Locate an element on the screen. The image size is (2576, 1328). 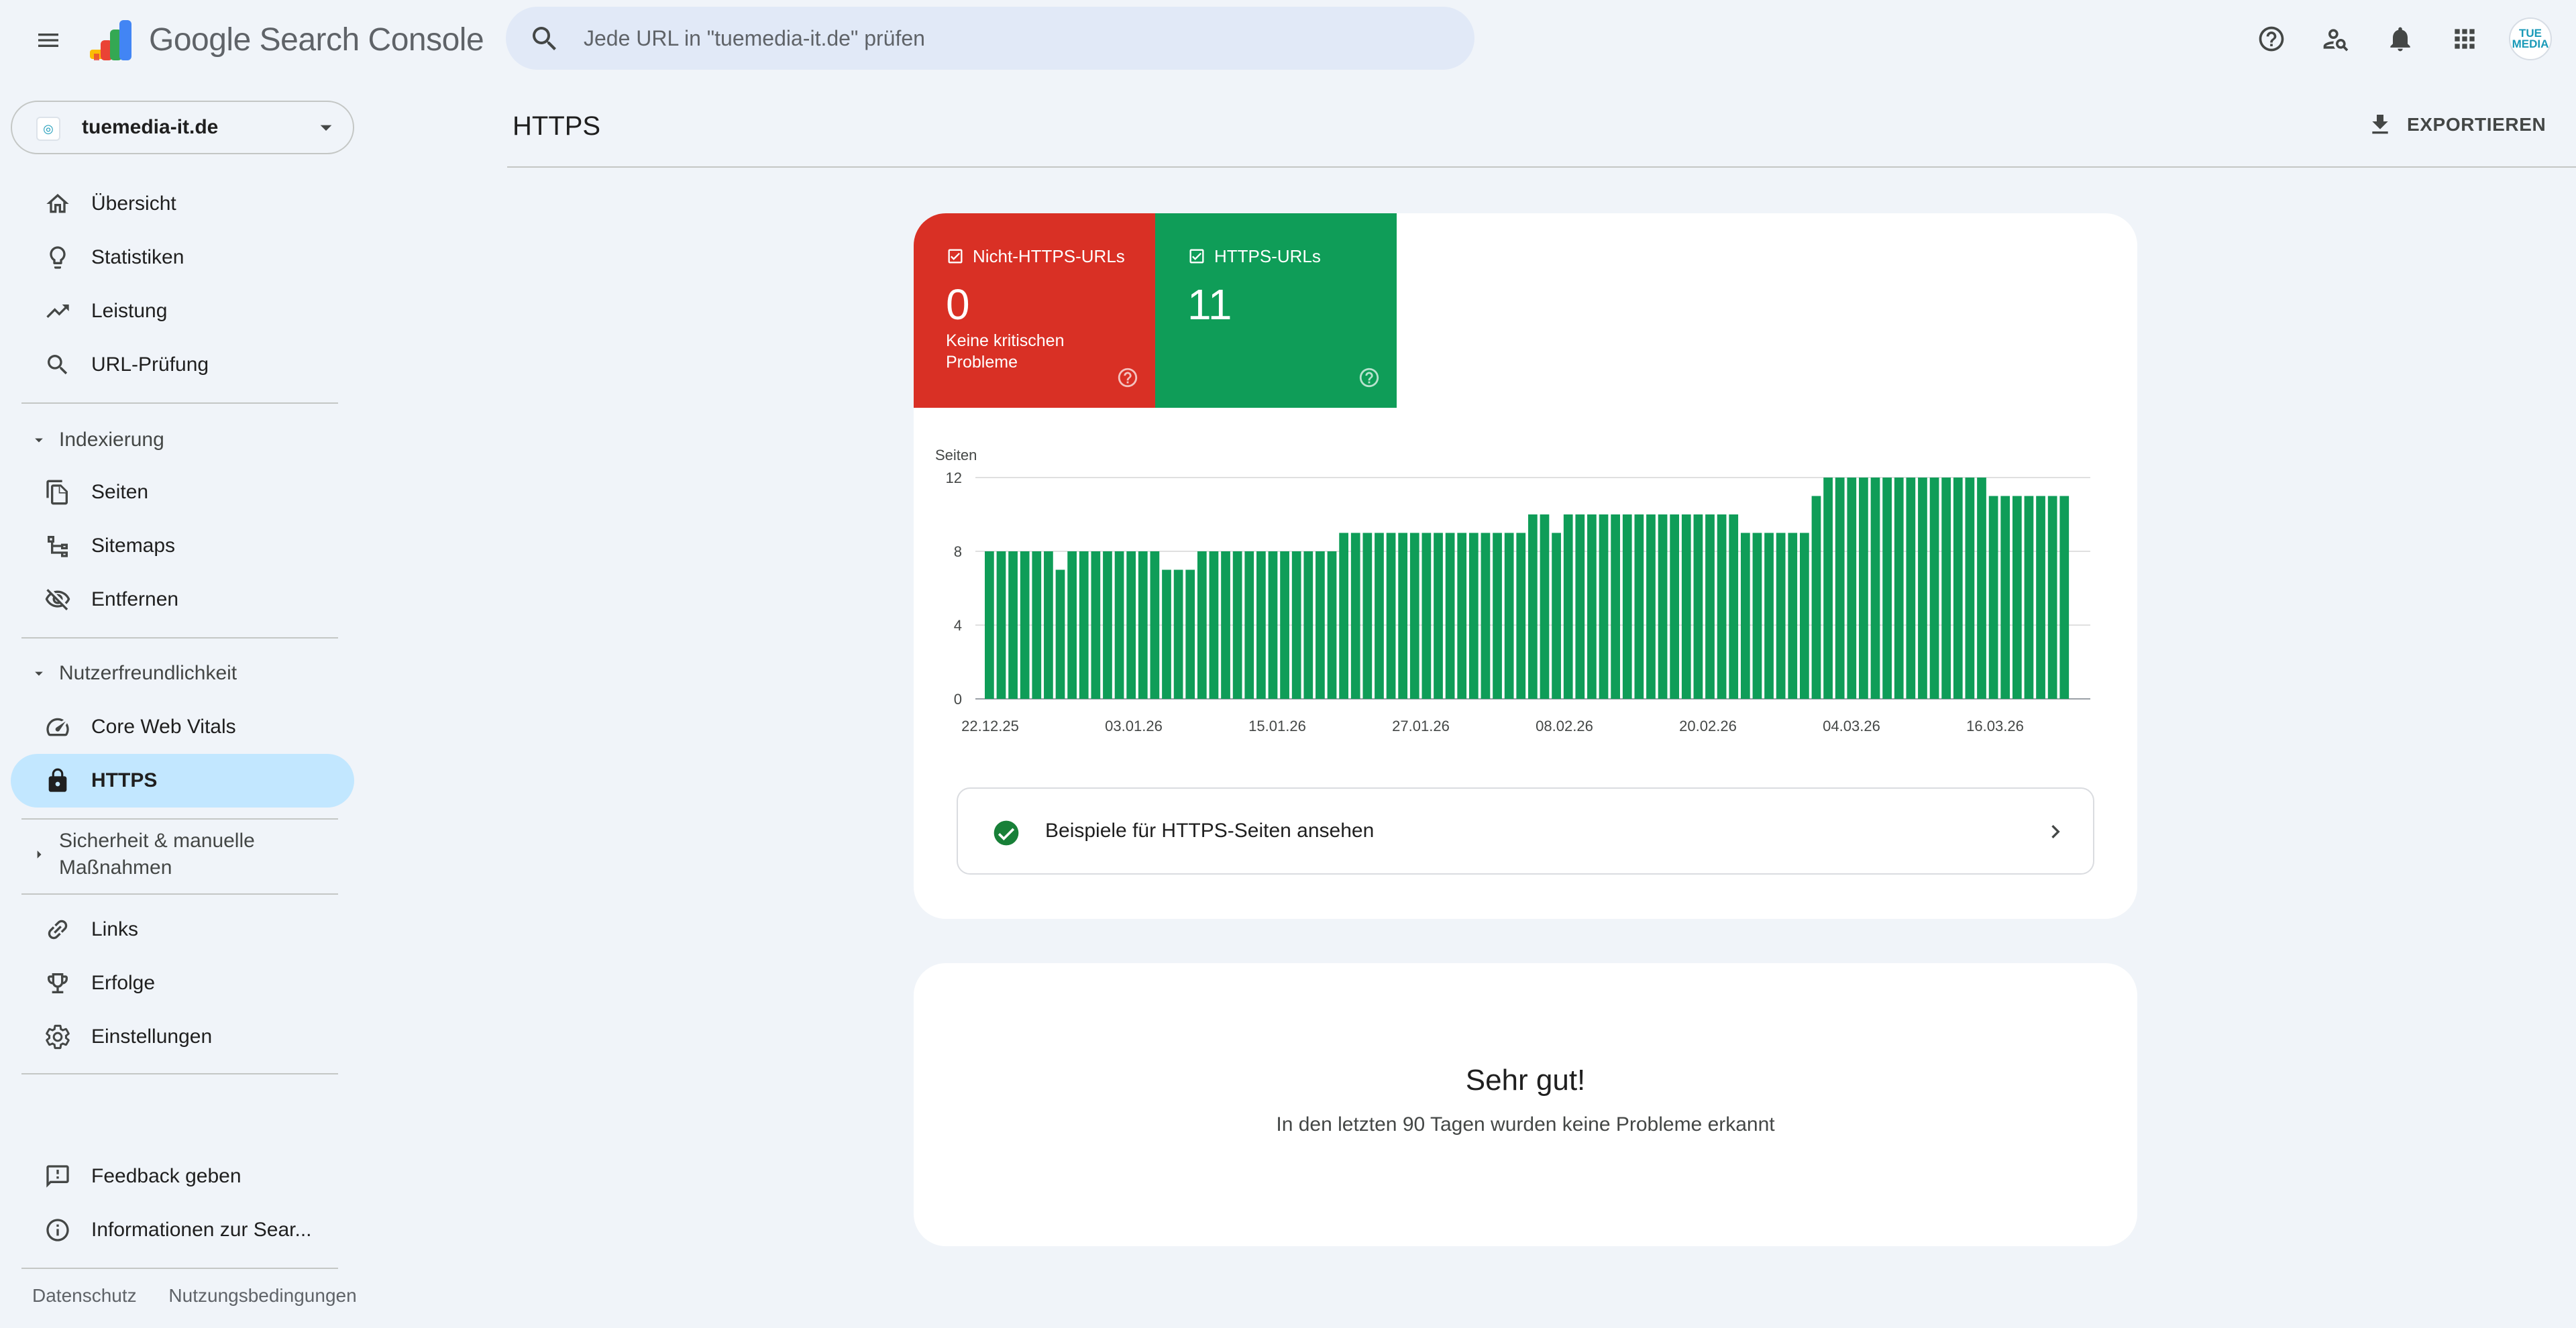
tile-value: 11 is located at coordinates (1209, 305).